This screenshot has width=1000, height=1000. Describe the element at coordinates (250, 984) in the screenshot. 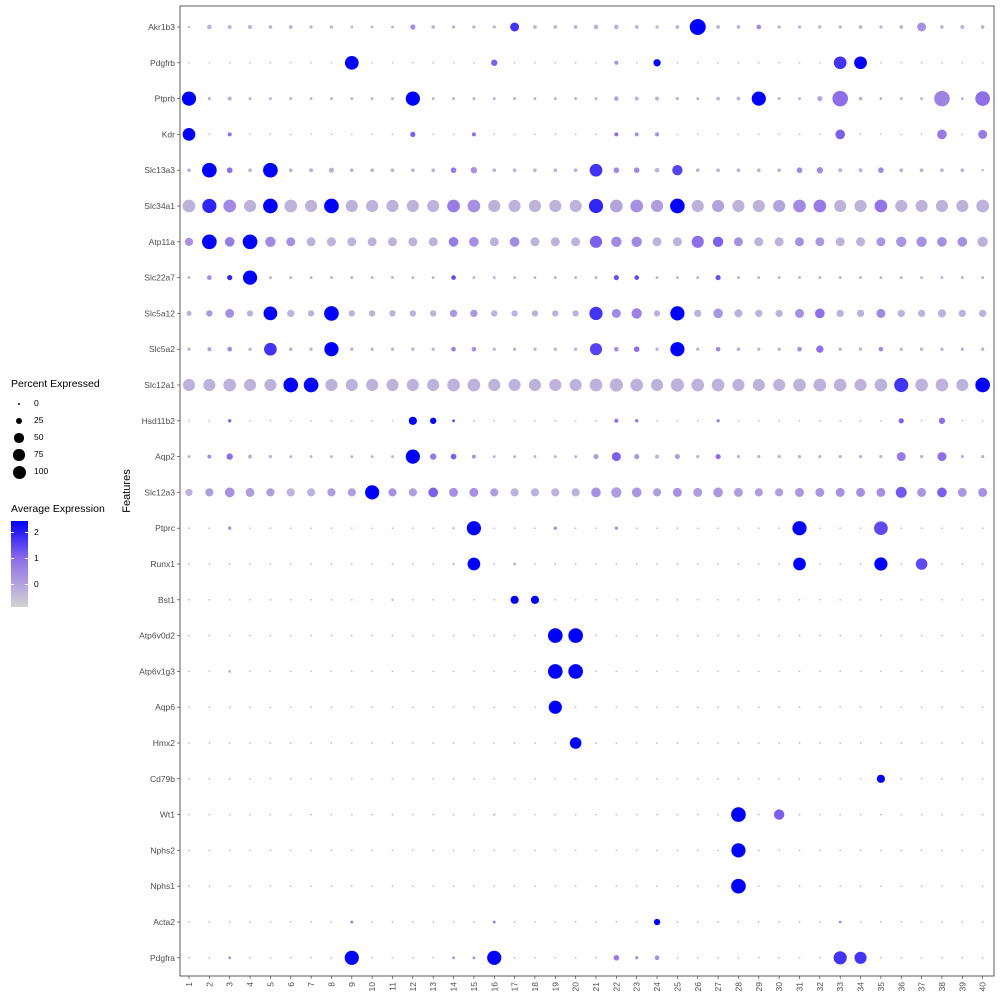

I see `cluster-label: 4` at that location.